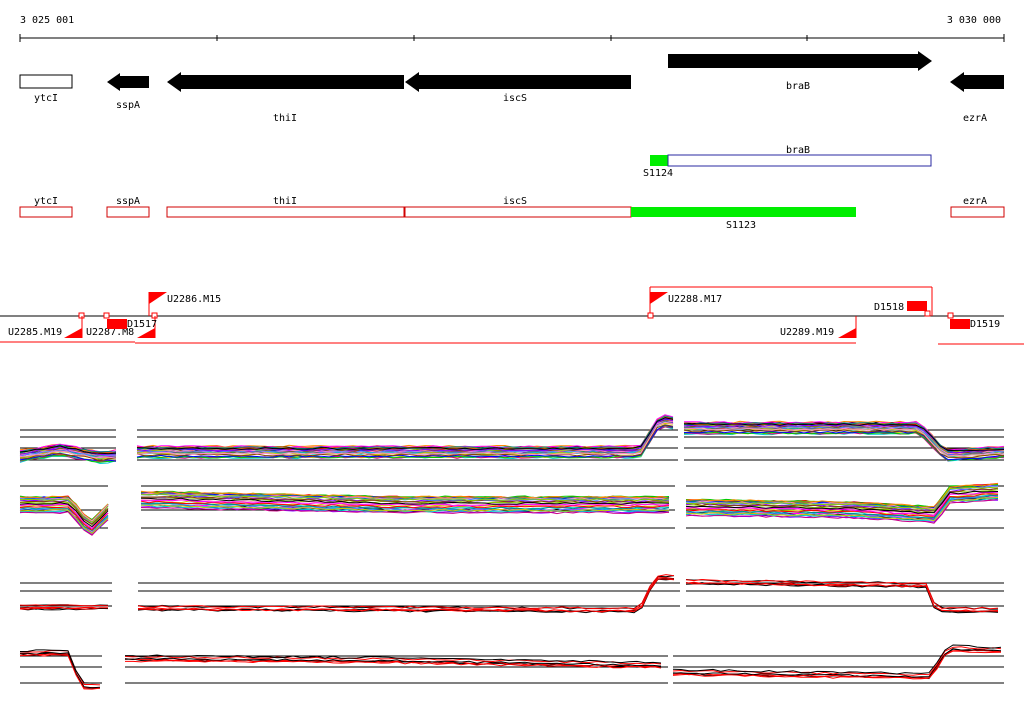 The image size is (1024, 714). Describe the element at coordinates (659, 160) in the screenshot. I see `segment-highlight` at that location.